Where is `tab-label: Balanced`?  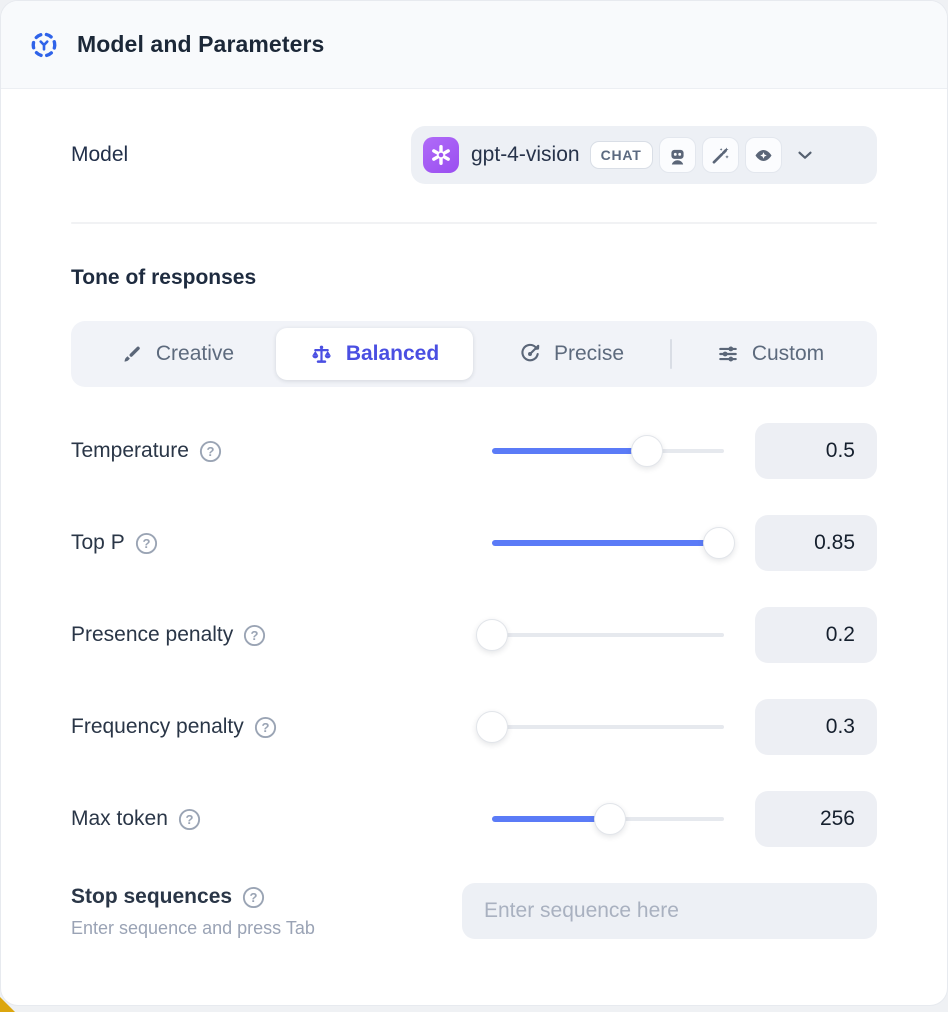
tab-label: Balanced is located at coordinates (392, 353).